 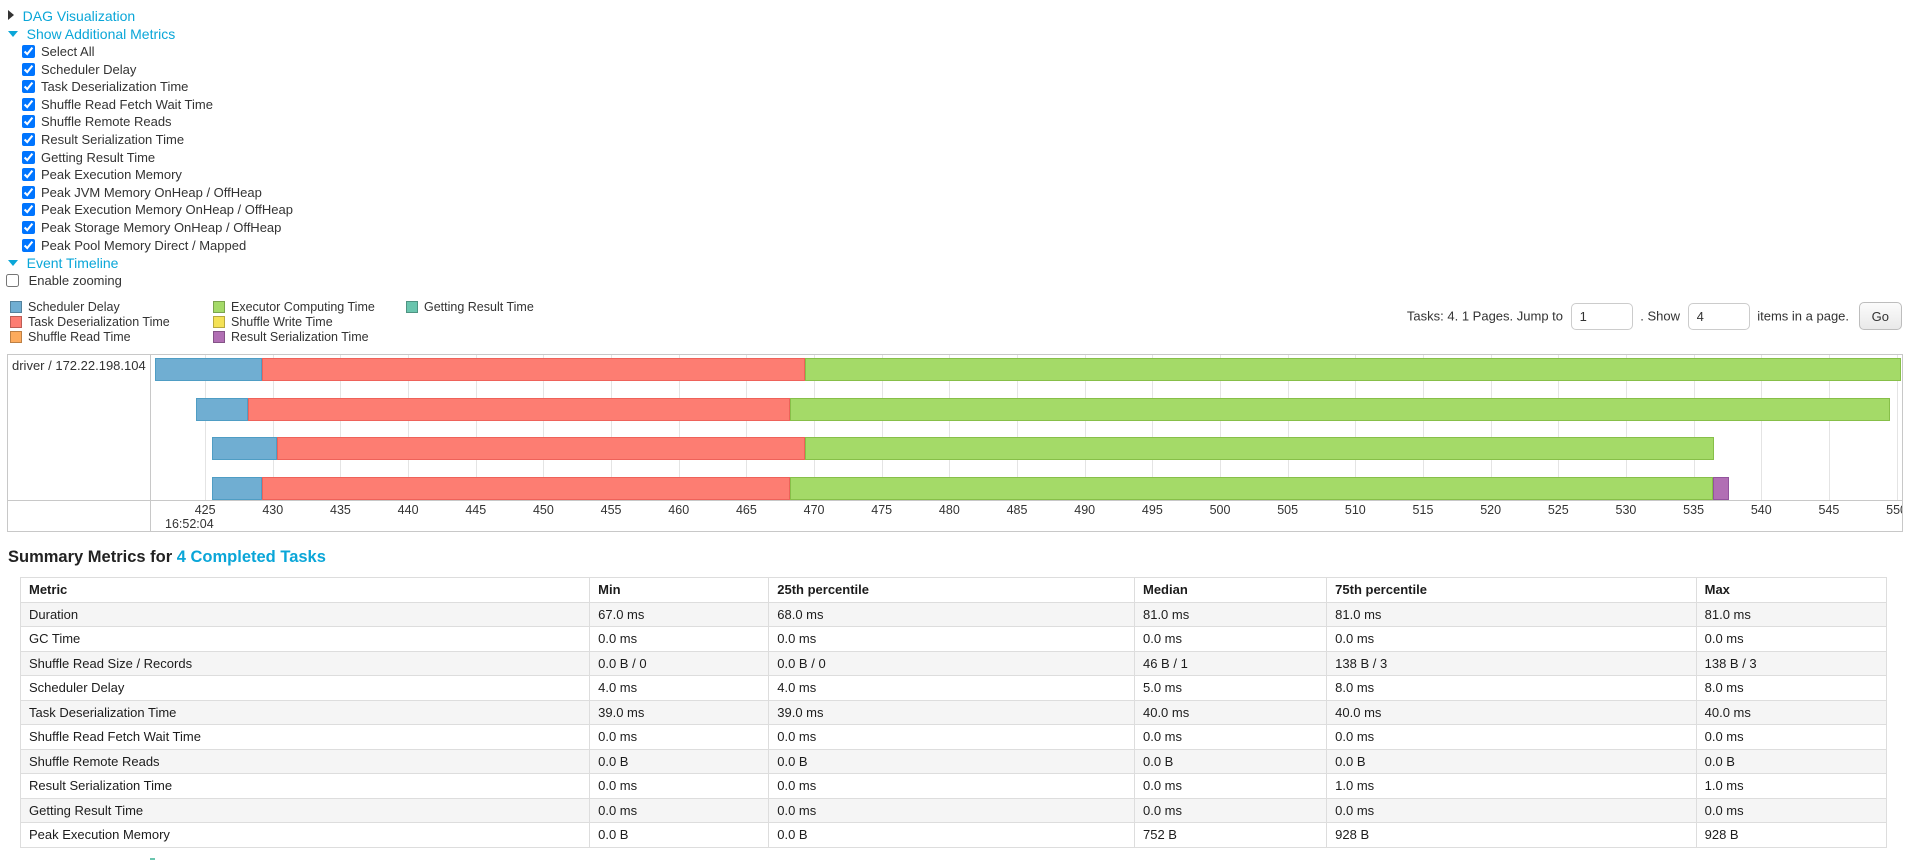 What do you see at coordinates (305, 810) in the screenshot?
I see `metric-name-cell: Getting Result Time` at bounding box center [305, 810].